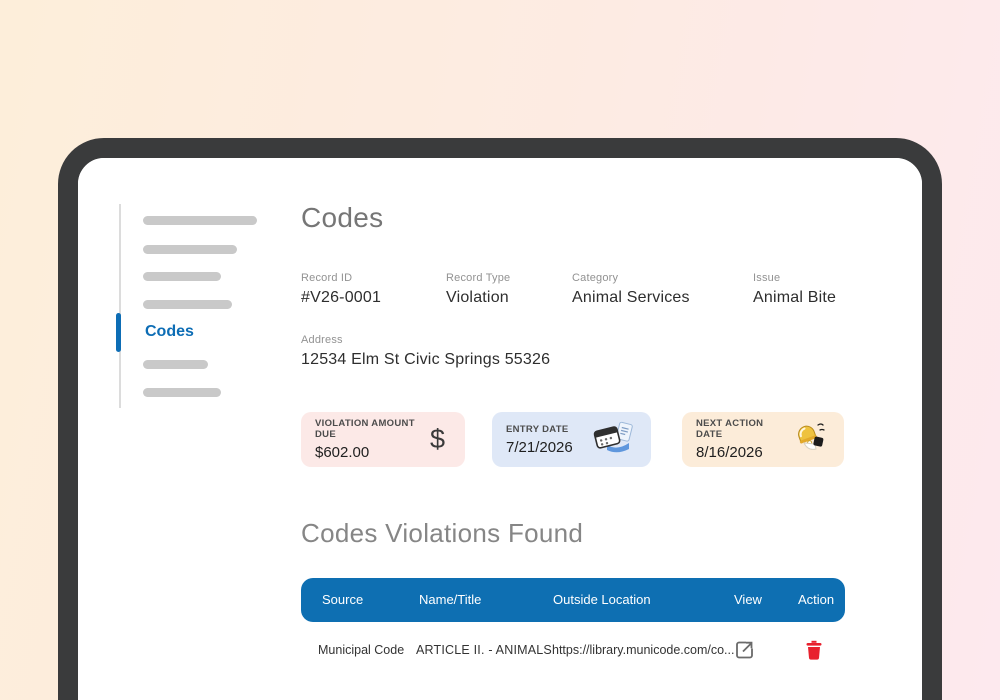 This screenshot has height=700, width=1000. Describe the element at coordinates (118, 332) in the screenshot. I see `sidebar-active-indicator` at that location.